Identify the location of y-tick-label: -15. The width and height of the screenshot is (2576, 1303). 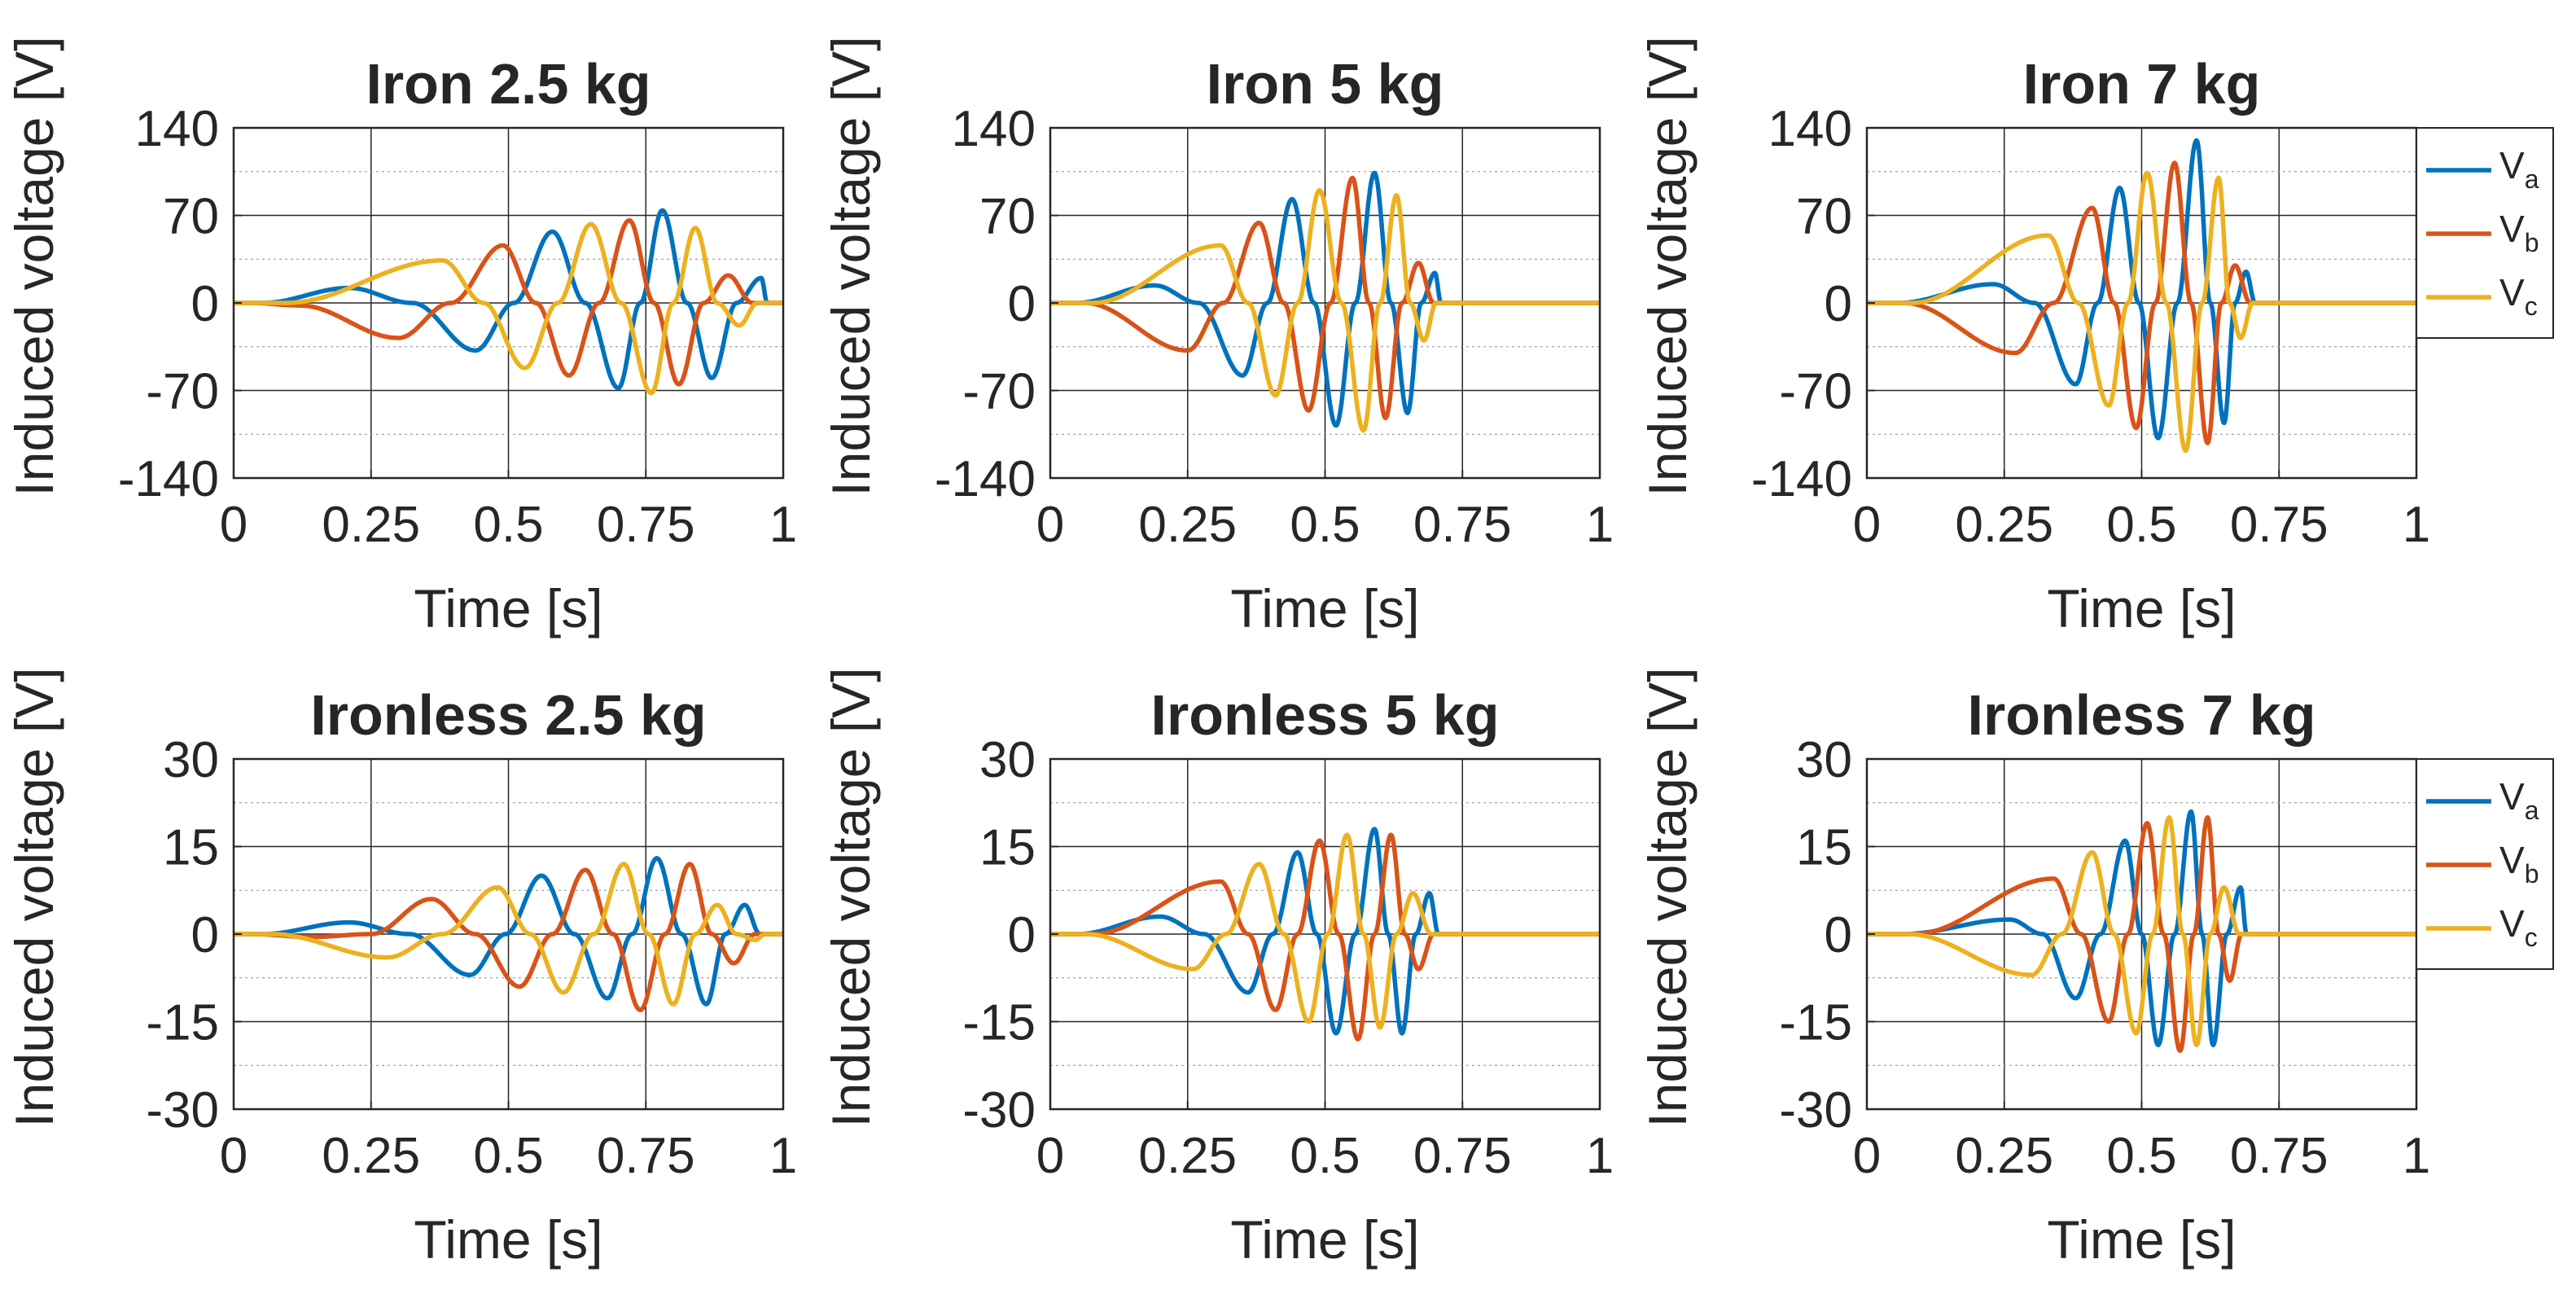
(182, 1023).